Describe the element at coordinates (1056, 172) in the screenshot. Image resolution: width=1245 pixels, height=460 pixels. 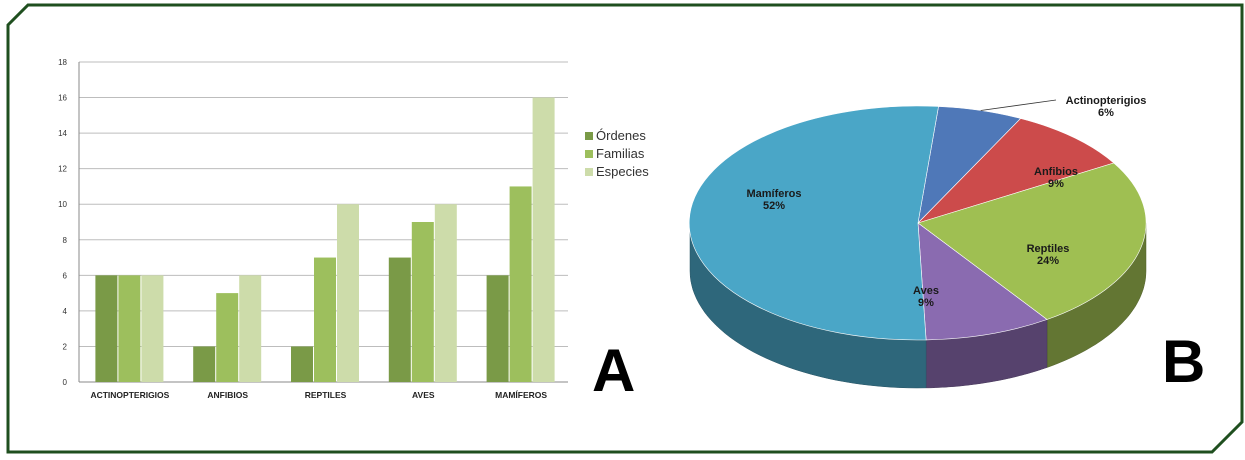
I see `pie-slice-label: Anfibios` at that location.